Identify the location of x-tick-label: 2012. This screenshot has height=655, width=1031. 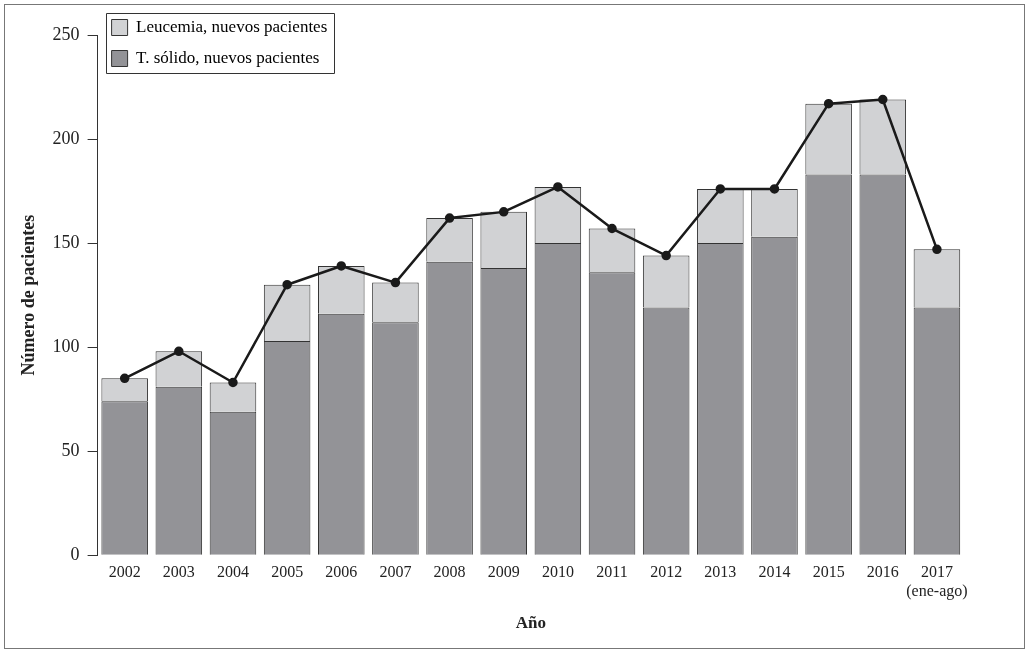
(666, 571).